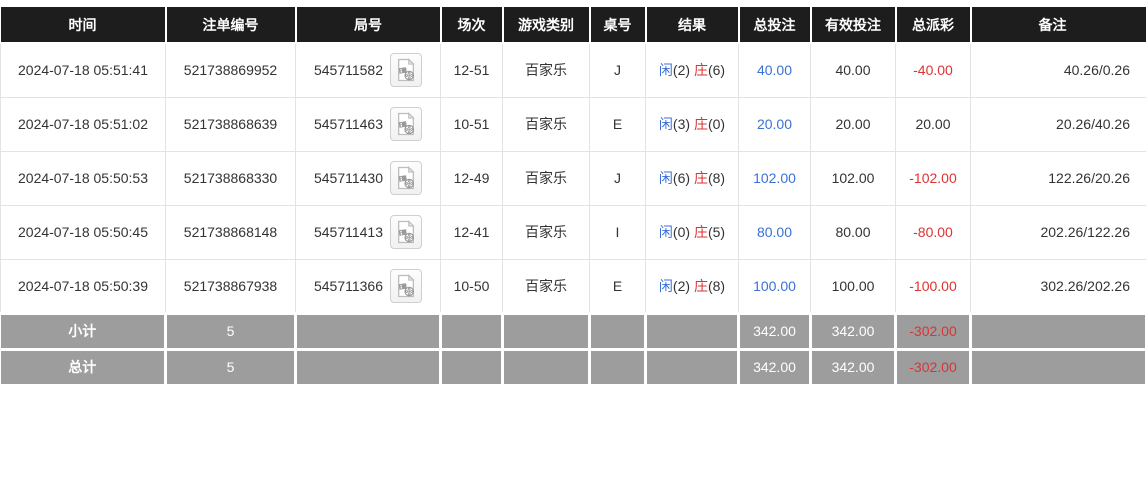 This screenshot has width=1146, height=489. I want to click on result-banker-value: (8), so click(716, 178).